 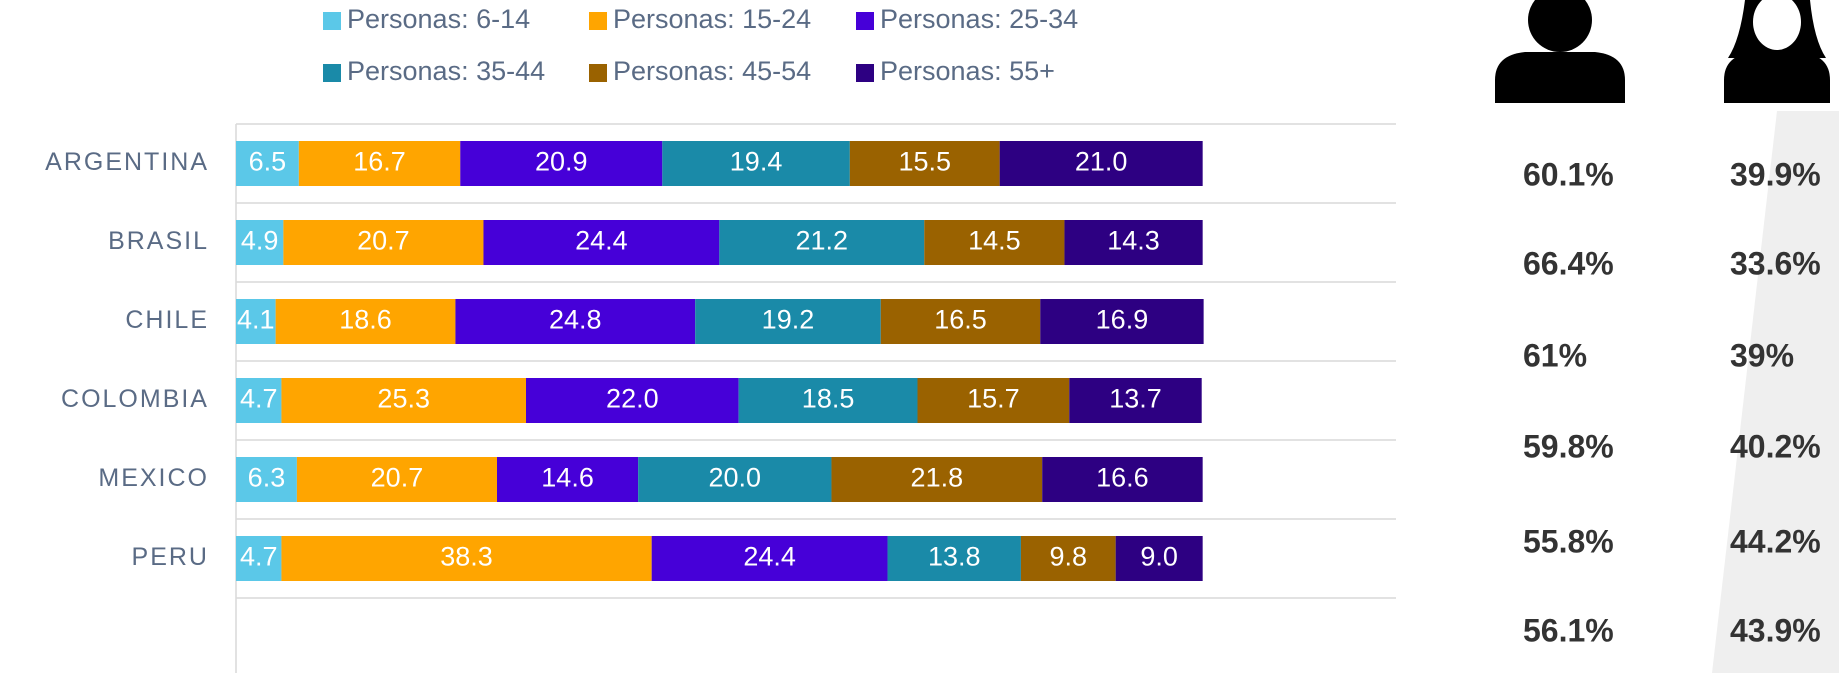 I want to click on legend-label: Personas: 25-34, so click(x=979, y=19).